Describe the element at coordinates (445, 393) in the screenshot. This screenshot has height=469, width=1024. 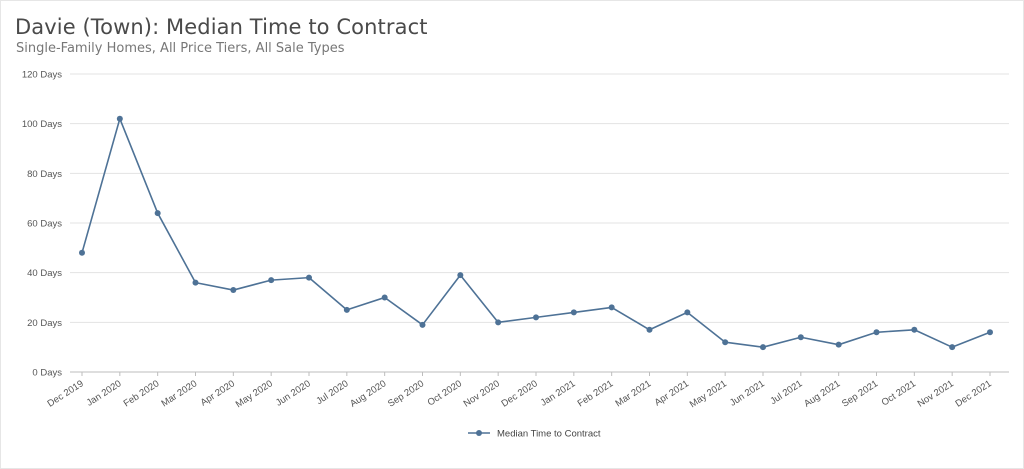
I see `x-tick-label: Oct 2020` at that location.